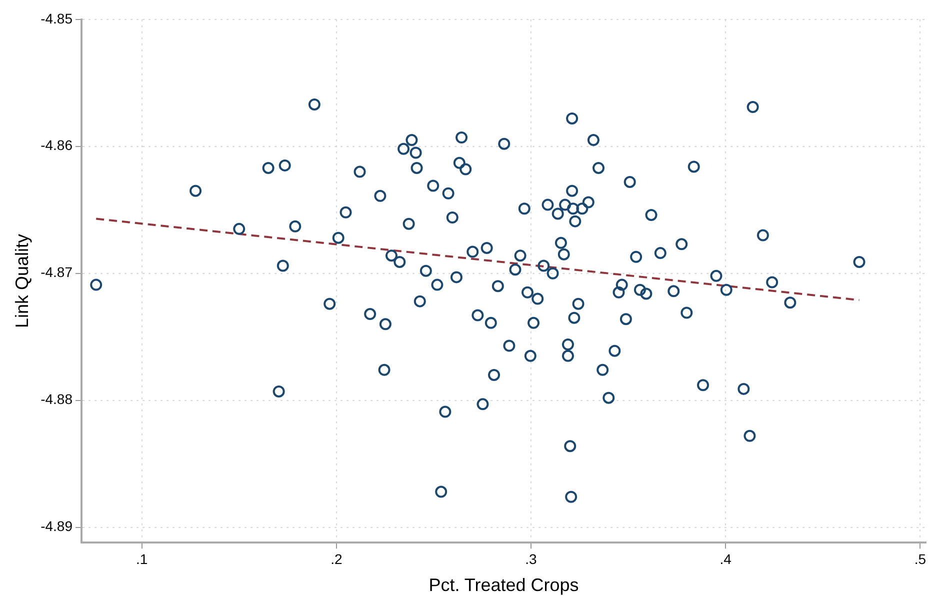  I want to click on x-tick-label: .1, so click(142, 558).